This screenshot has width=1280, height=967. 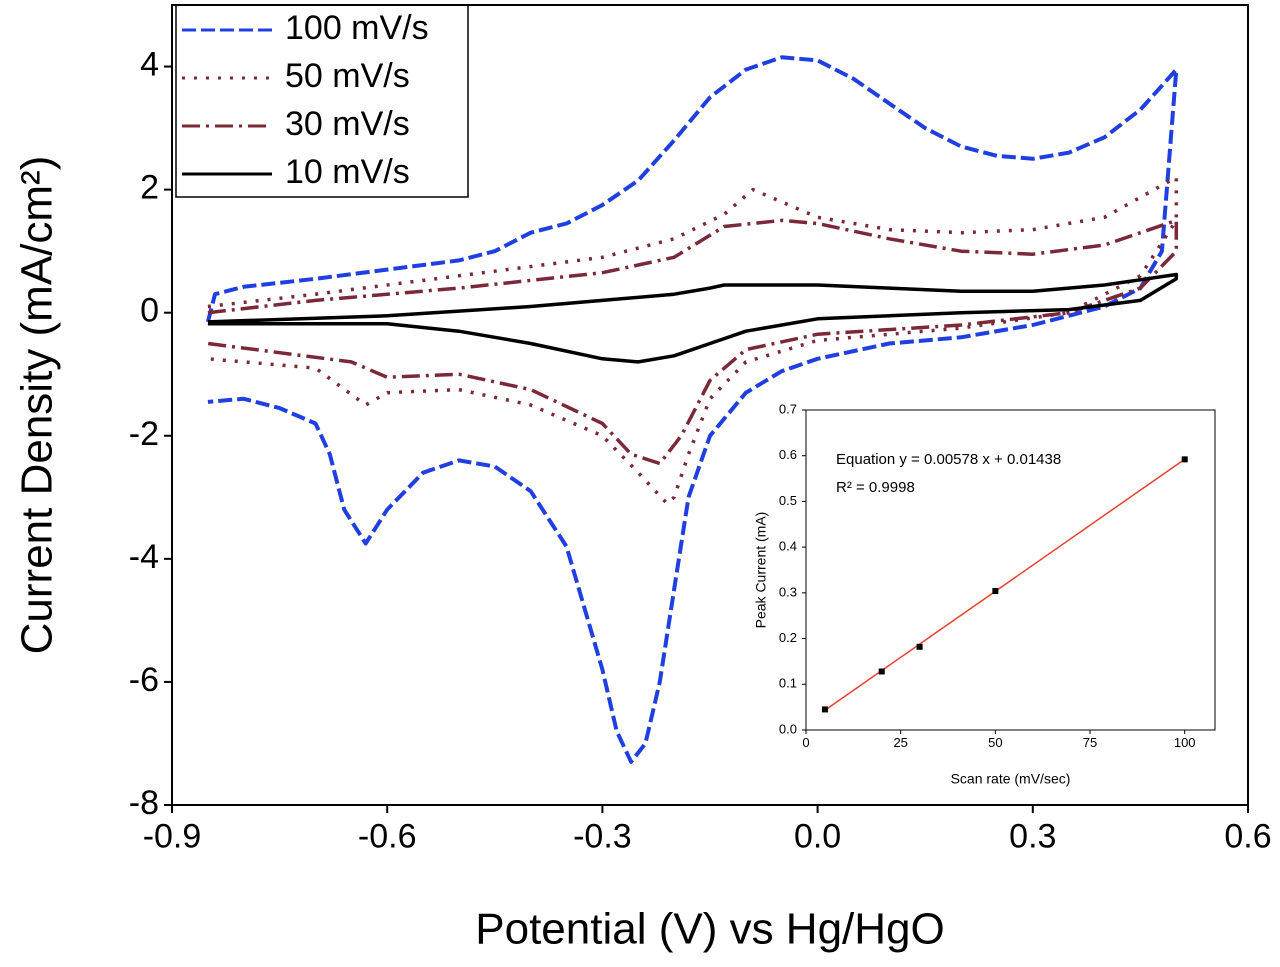 What do you see at coordinates (995, 742) in the screenshot?
I see `x-tick-label: 50` at bounding box center [995, 742].